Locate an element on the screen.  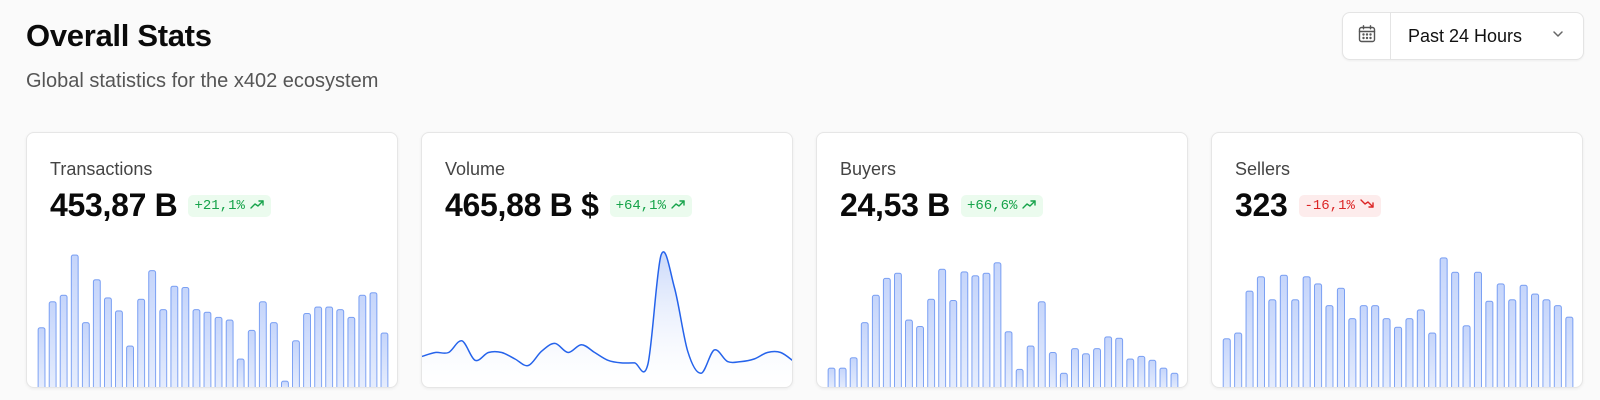
change-badge: +64,1% is located at coordinates (650, 205).